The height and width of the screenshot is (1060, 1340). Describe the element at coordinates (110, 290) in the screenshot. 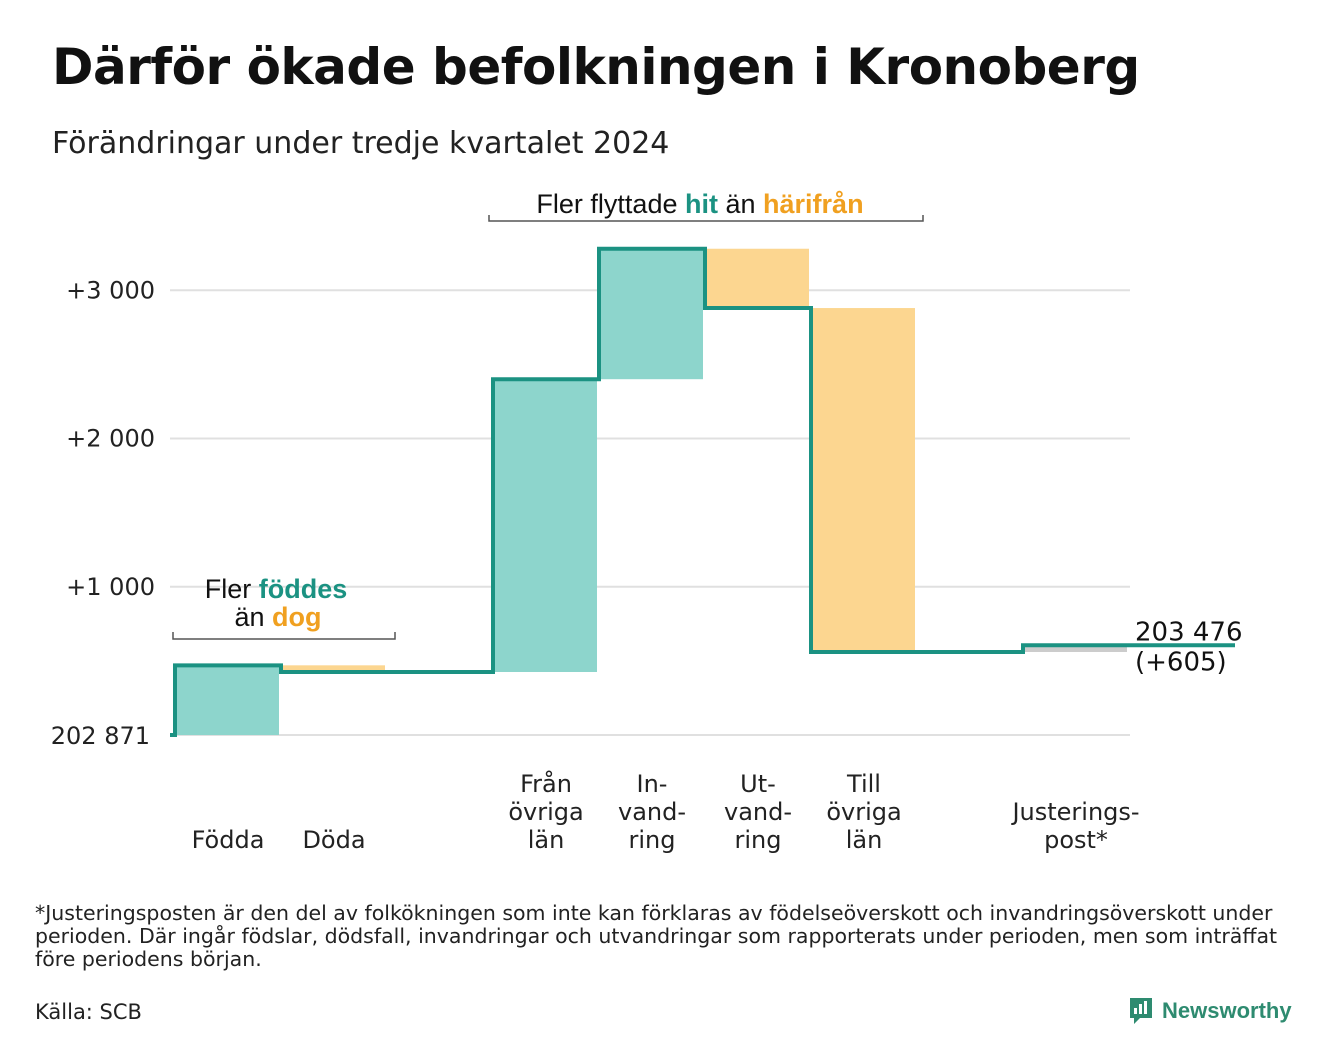

I see `y-tick-label: +3 000` at that location.